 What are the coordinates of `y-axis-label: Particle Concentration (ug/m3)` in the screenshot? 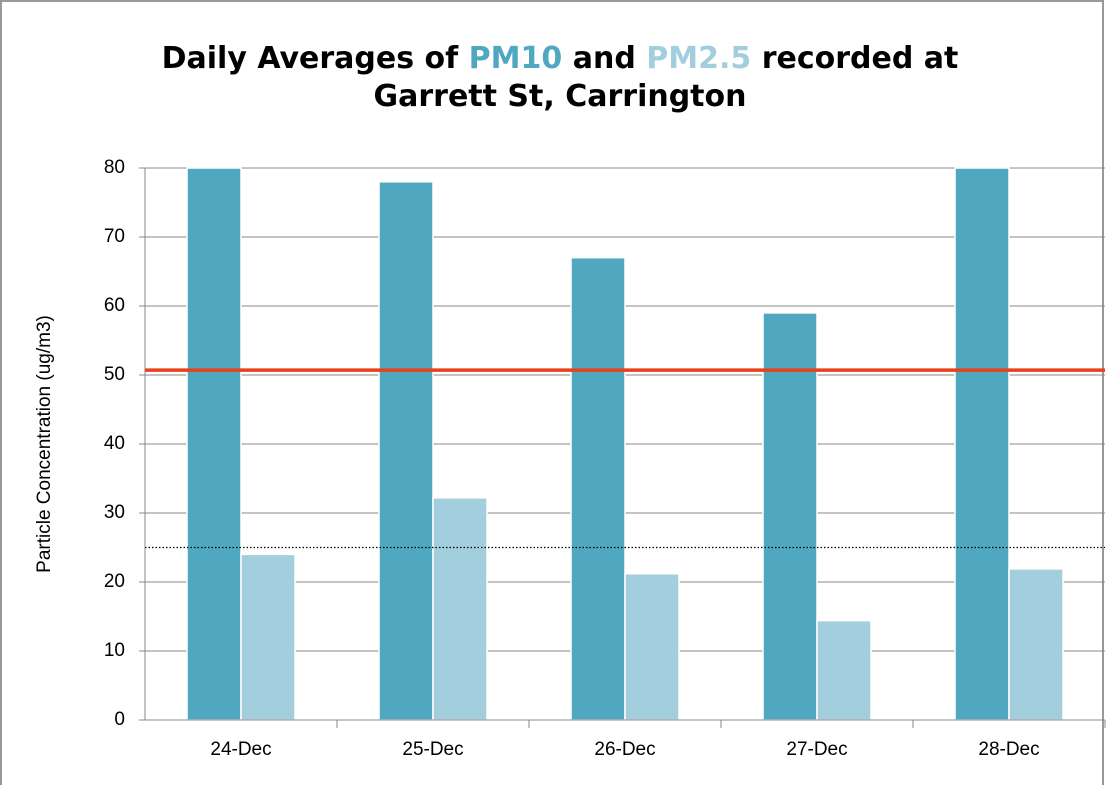 It's located at (44, 444).